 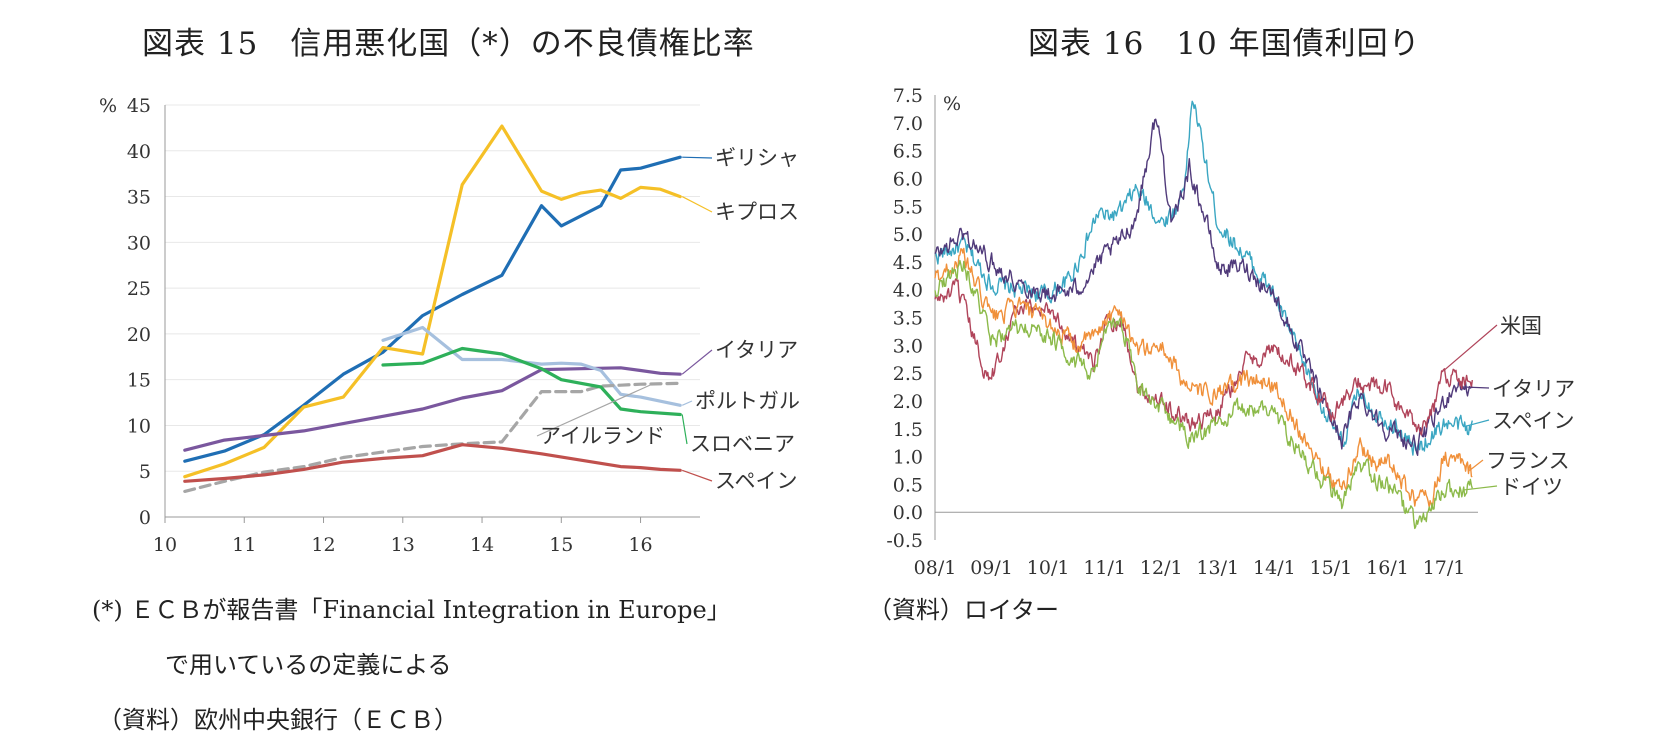 What do you see at coordinates (1224, 44) in the screenshot?
I see `chart-title-right: 図表 16 10 年国債利回り` at bounding box center [1224, 44].